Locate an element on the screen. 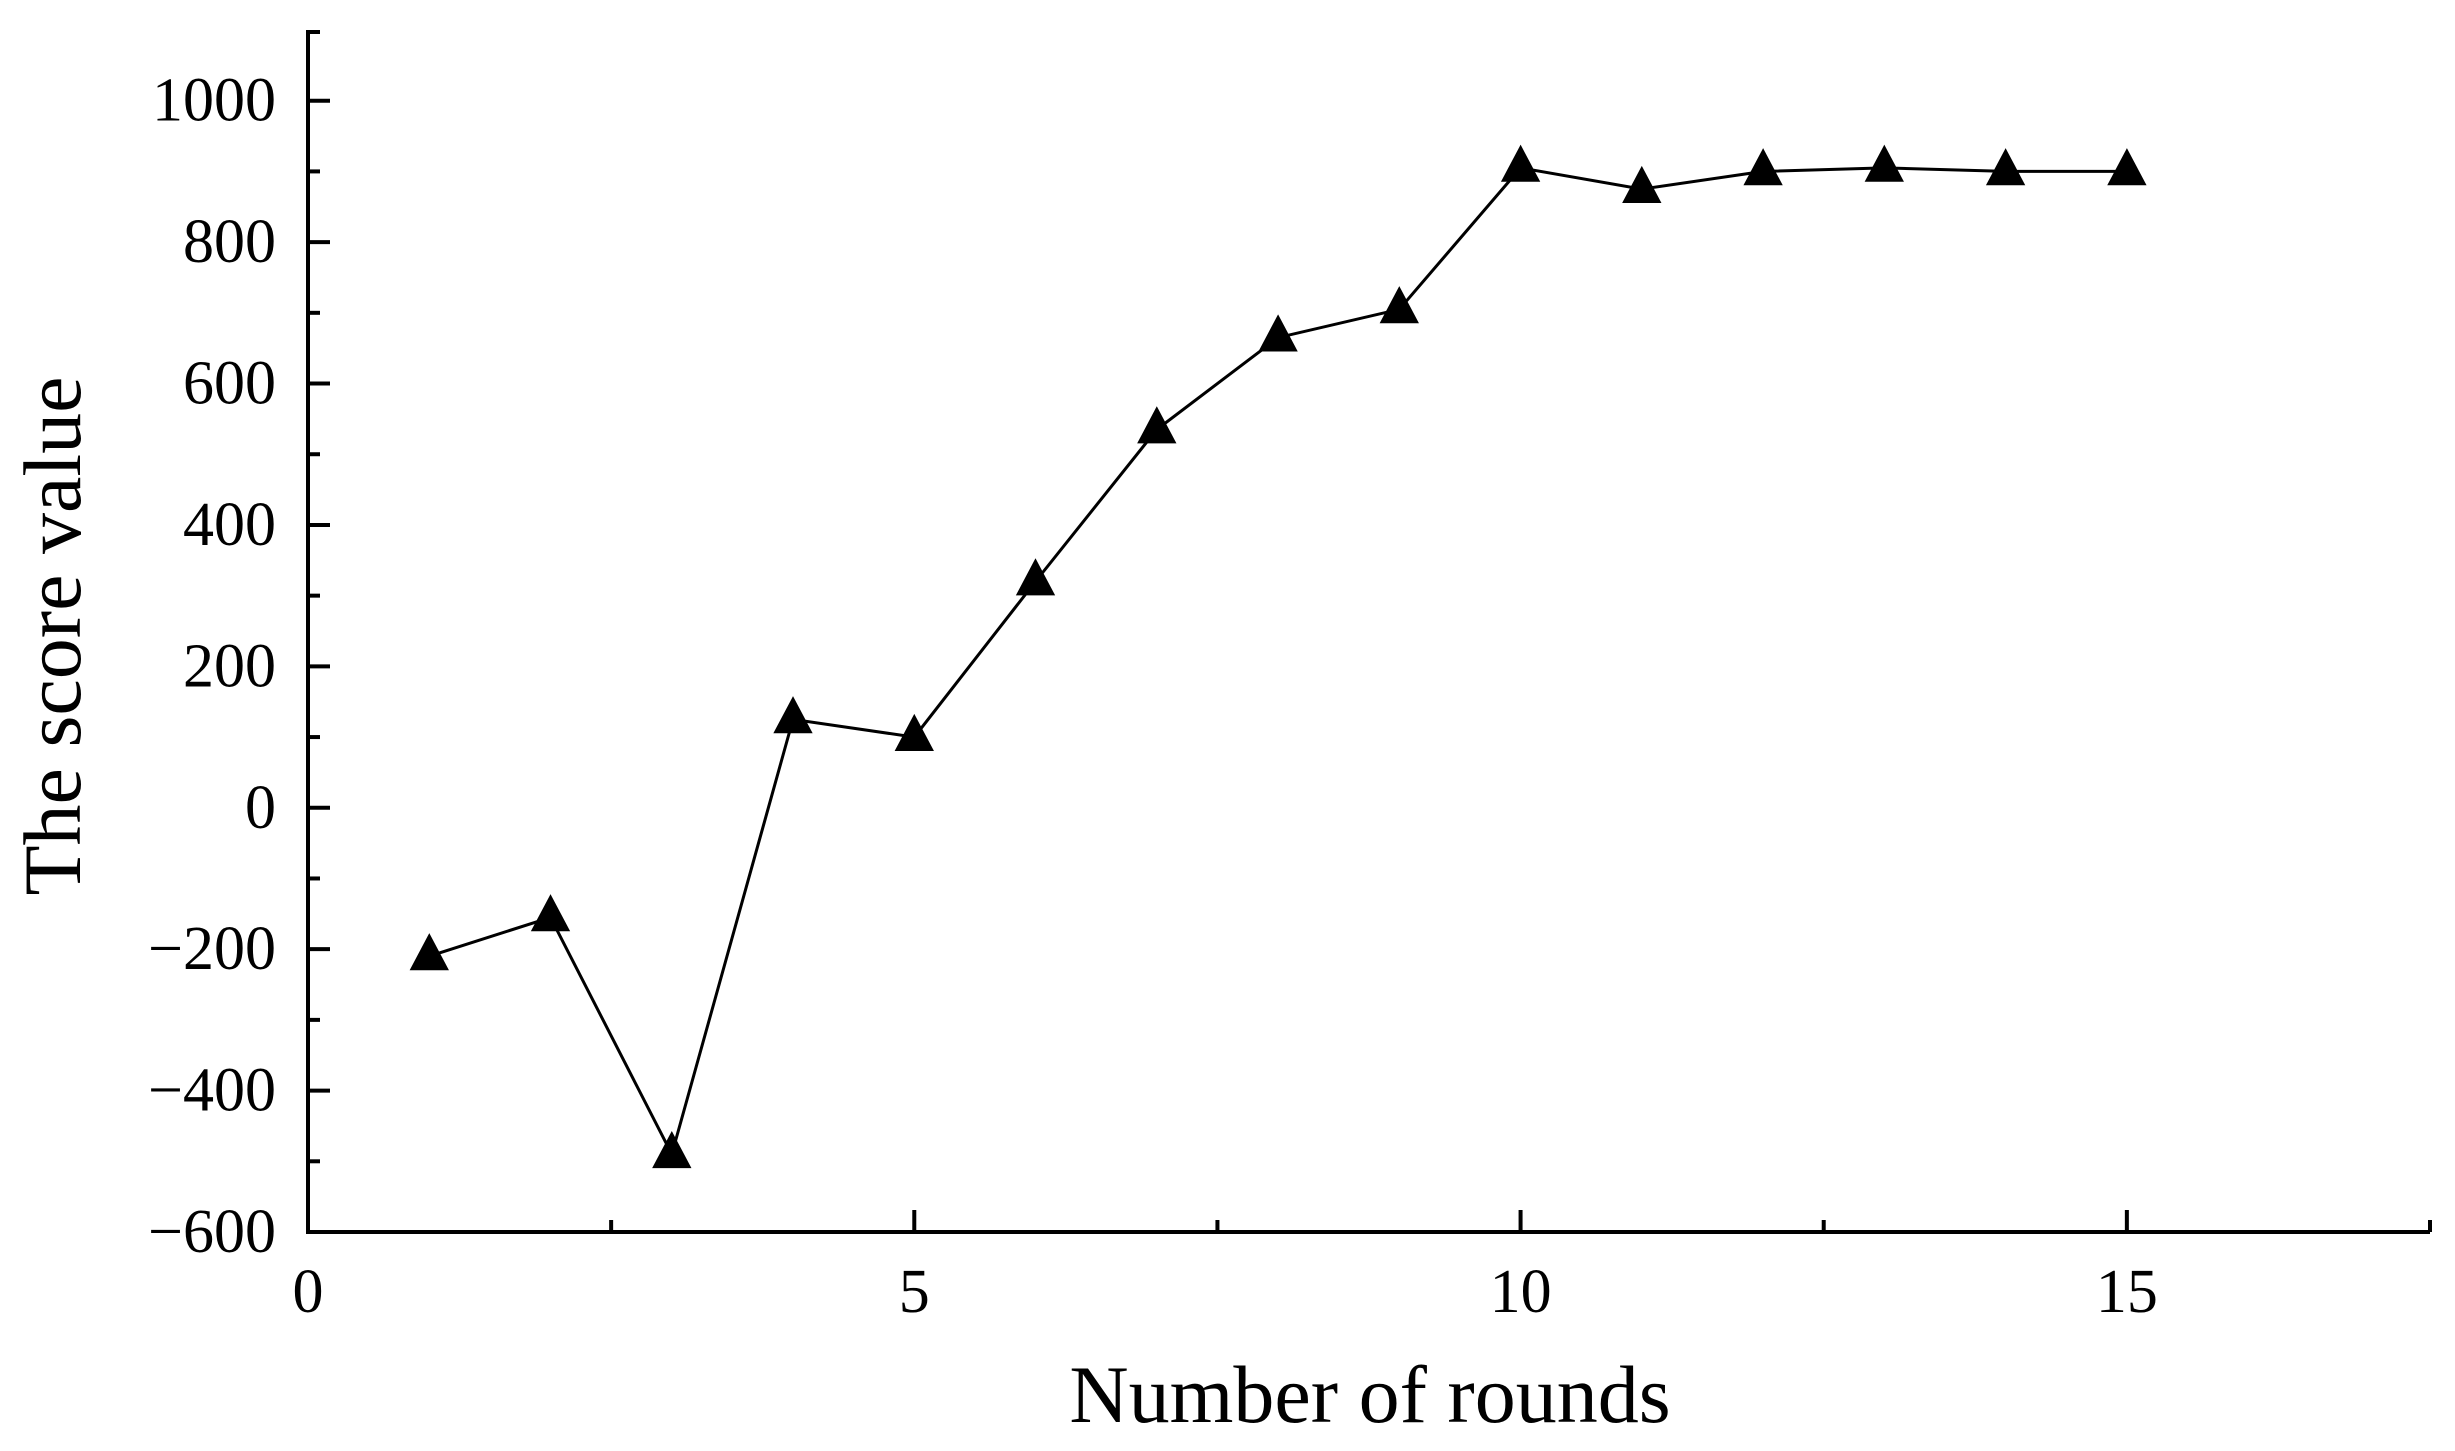  y-tick-label: −600 is located at coordinates (212, 1232).